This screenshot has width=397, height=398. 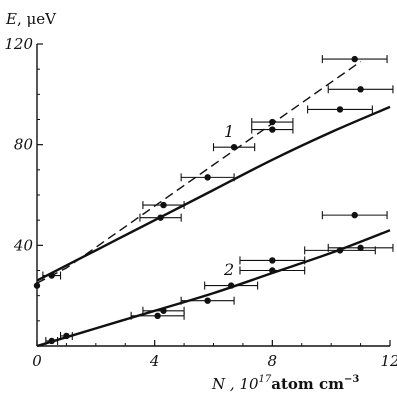 What do you see at coordinates (37, 361) in the screenshot?
I see `x-tick-label: 0` at bounding box center [37, 361].